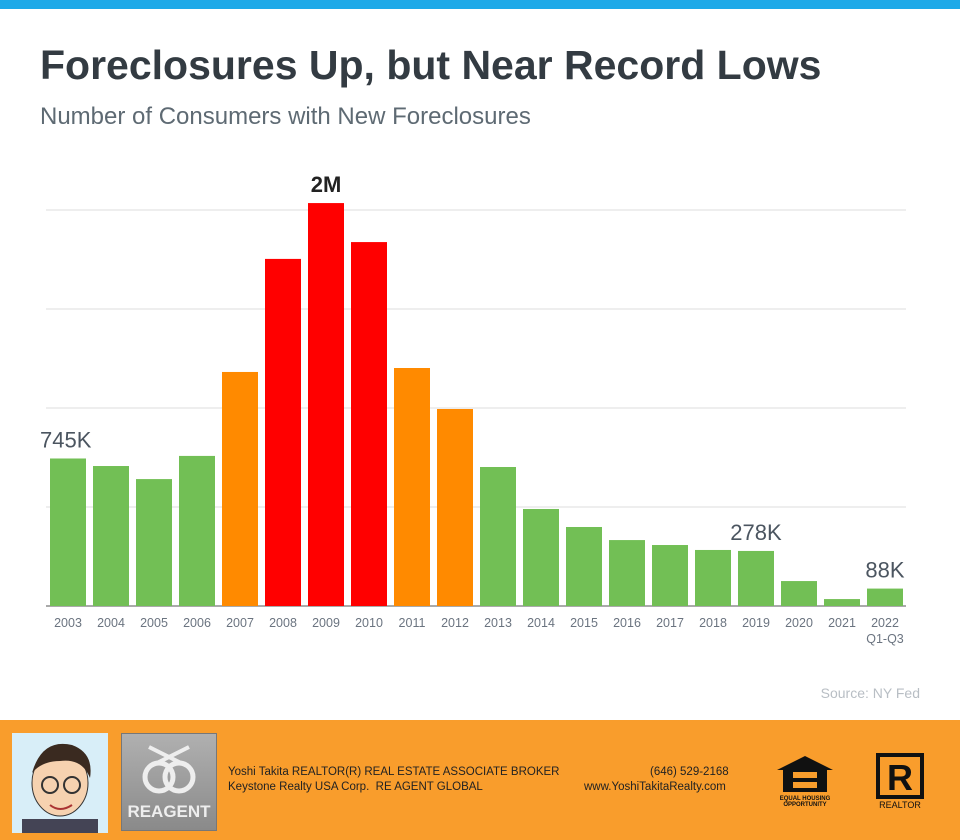  Describe the element at coordinates (197, 623) in the screenshot. I see `x-tick-label: 2006` at that location.